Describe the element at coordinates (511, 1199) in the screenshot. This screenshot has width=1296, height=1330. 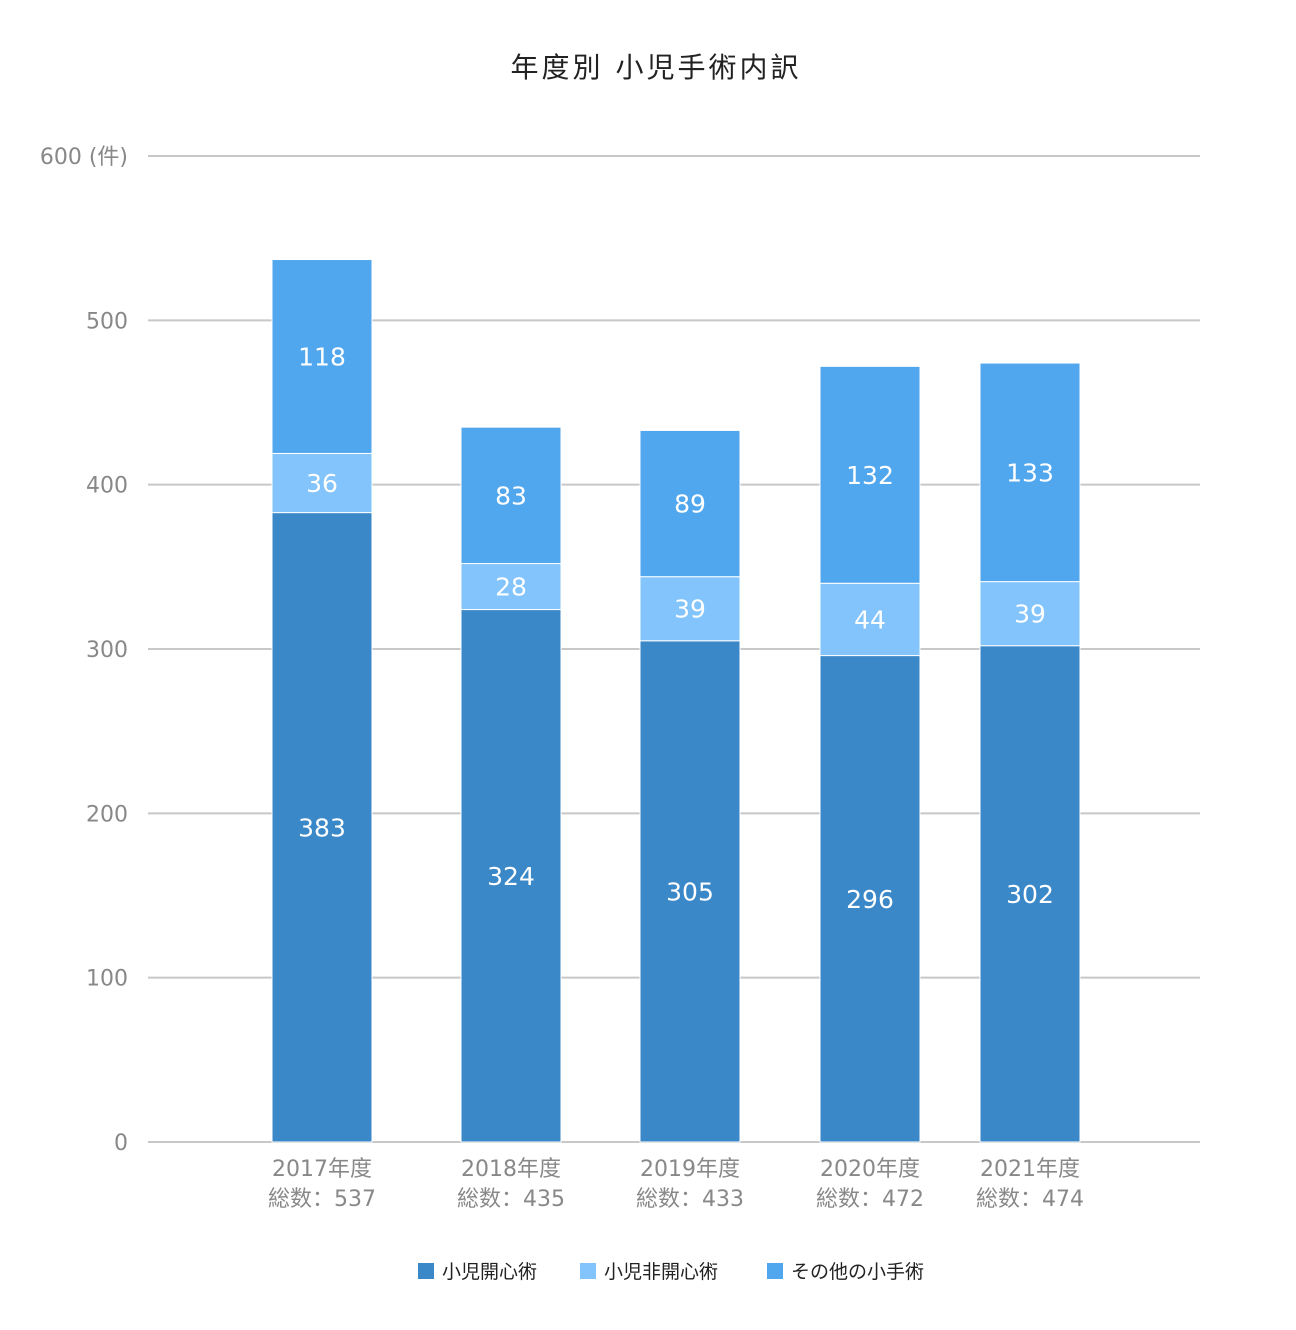
I see `total-label: 総数：435` at that location.